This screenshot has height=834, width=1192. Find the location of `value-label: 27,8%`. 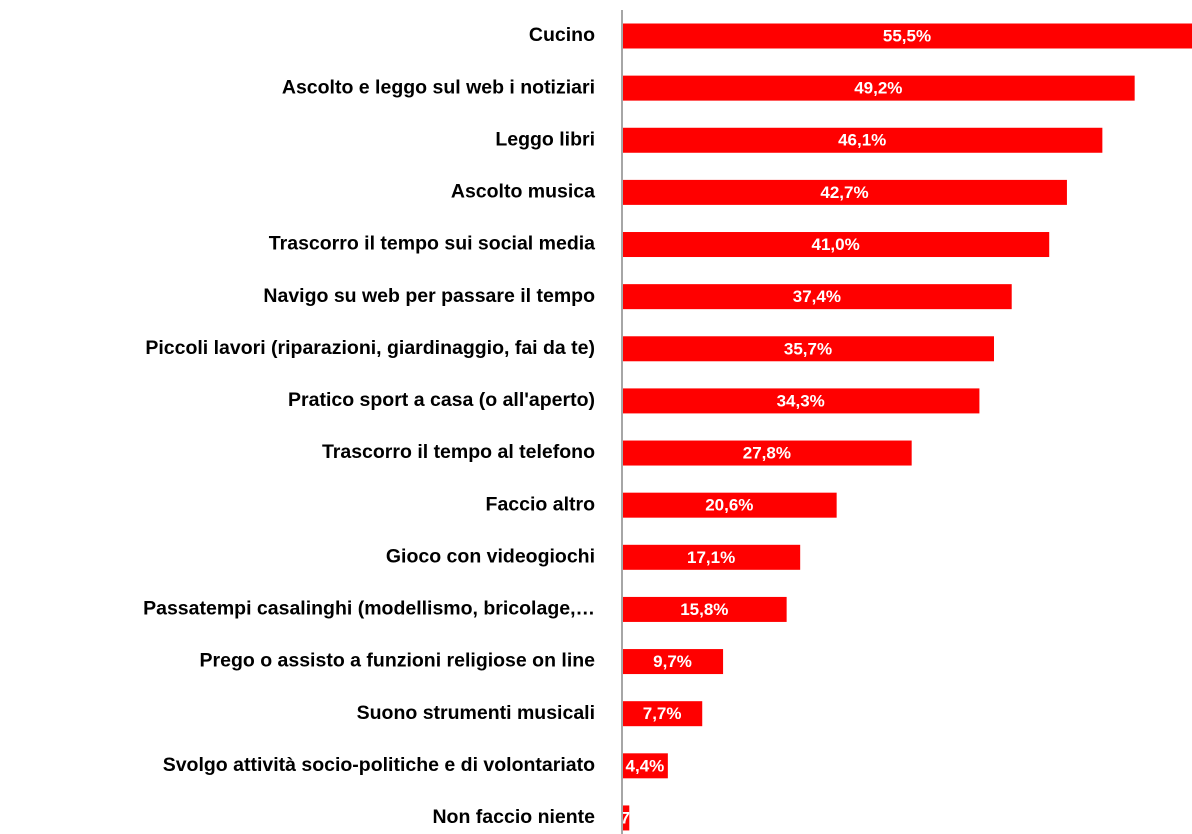

value-label: 27,8% is located at coordinates (767, 453).